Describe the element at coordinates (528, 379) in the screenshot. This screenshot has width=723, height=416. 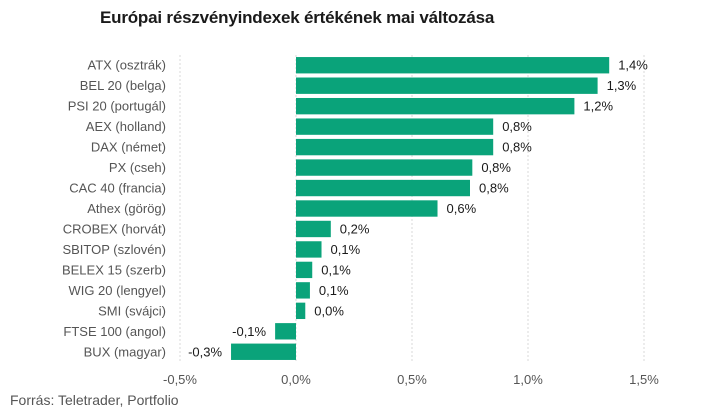
I see `x-tick-label: 1,0%` at that location.